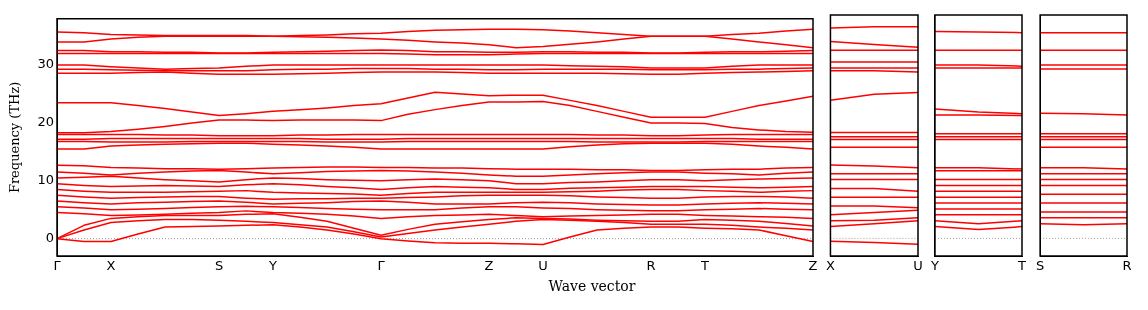 Image resolution: width=1148 pixels, height=310 pixels. What do you see at coordinates (45, 122) in the screenshot?
I see `y-tick-label: 20` at bounding box center [45, 122].